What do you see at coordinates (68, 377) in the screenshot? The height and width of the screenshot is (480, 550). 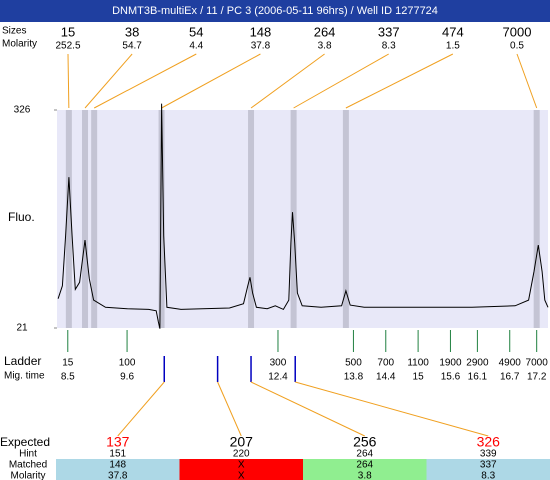 I see `ladder-time: 8.5` at bounding box center [68, 377].